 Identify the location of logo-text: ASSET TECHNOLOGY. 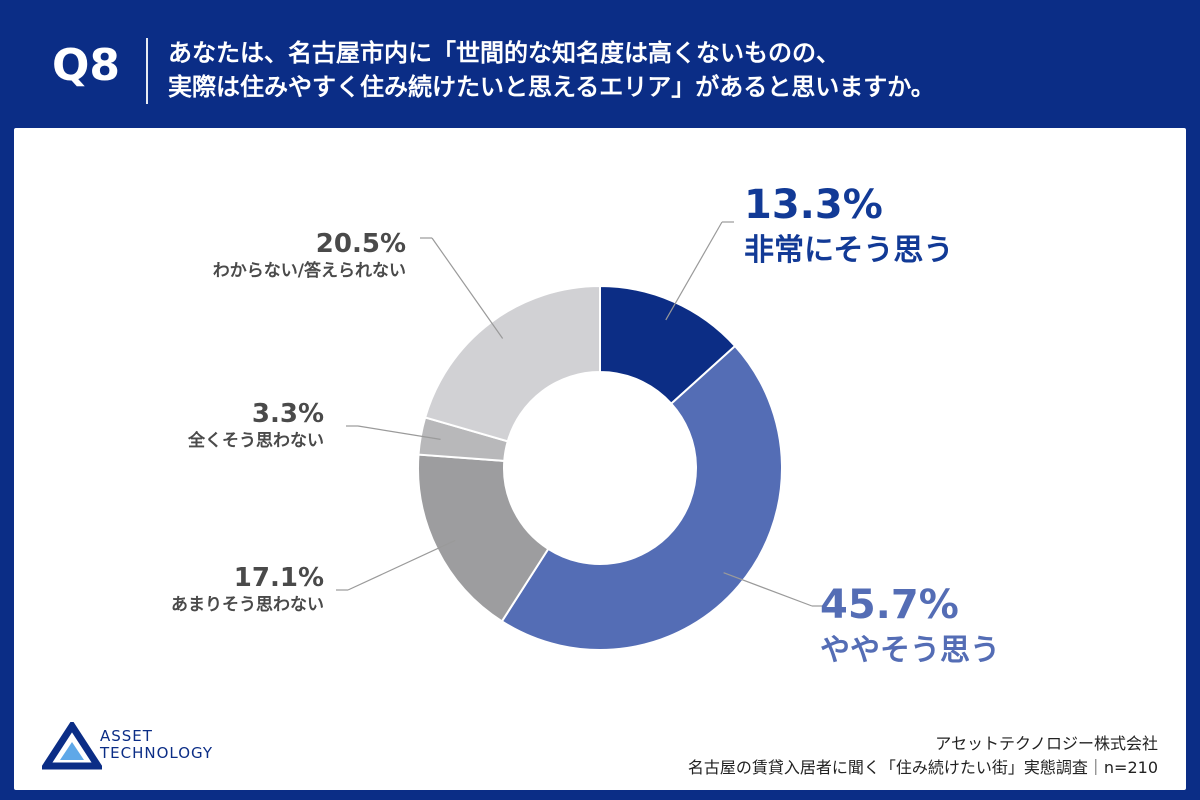
(156, 745).